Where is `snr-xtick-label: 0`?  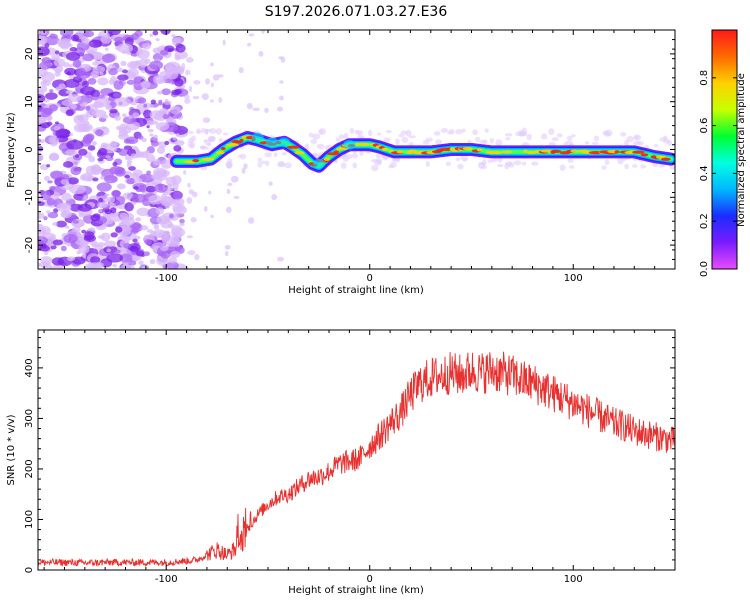
snr-xtick-label: 0 is located at coordinates (370, 579).